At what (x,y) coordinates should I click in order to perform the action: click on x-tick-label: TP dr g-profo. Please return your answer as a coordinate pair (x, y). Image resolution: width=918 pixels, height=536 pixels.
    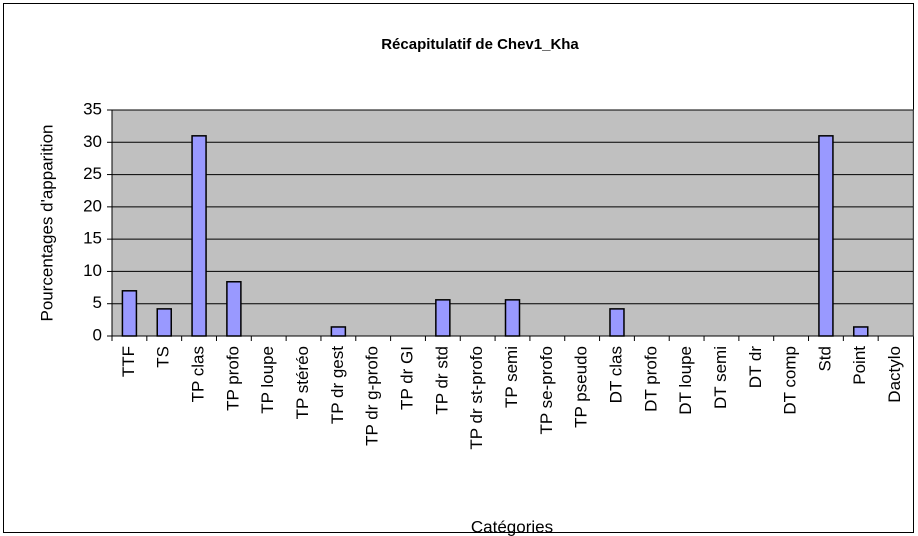
    Looking at the image, I should click on (372, 396).